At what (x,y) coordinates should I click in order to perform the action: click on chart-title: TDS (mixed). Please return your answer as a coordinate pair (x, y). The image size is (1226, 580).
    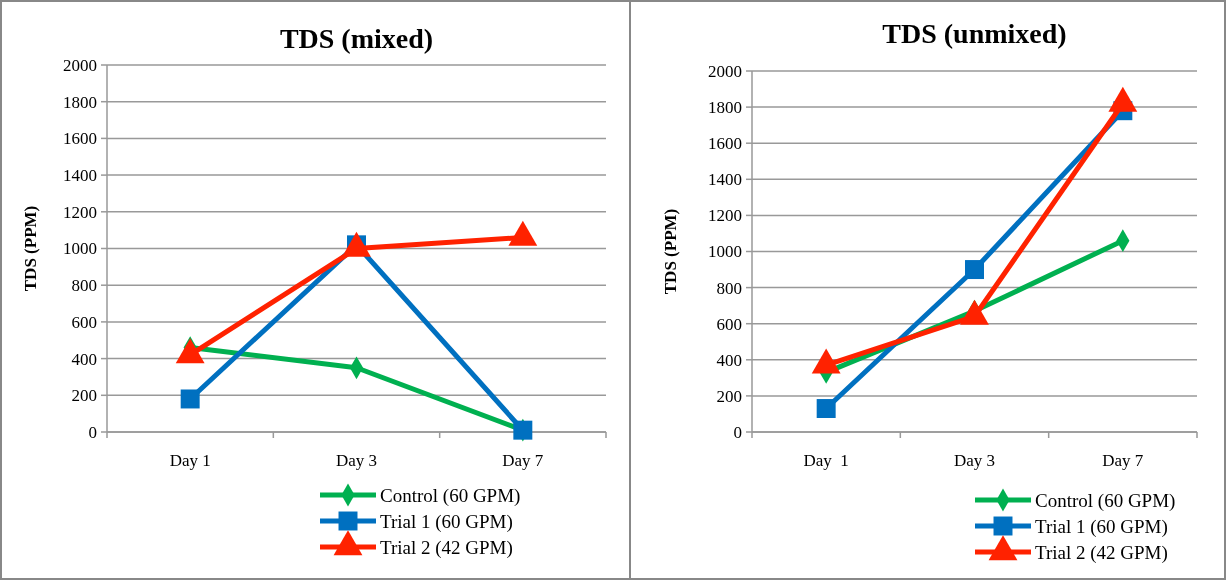
    Looking at the image, I should click on (356, 38).